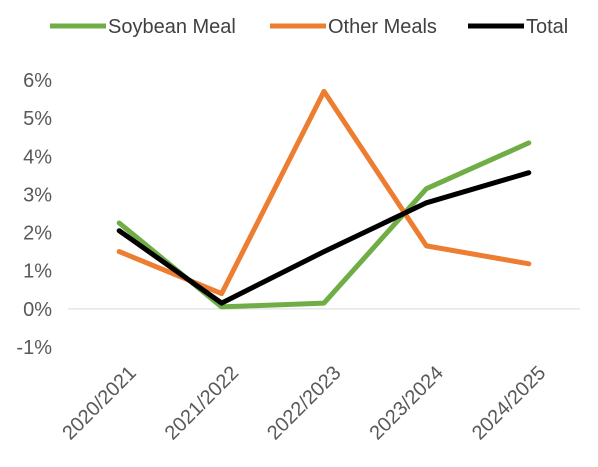 The width and height of the screenshot is (598, 467). I want to click on y-tick-label: 0%, so click(37, 310).